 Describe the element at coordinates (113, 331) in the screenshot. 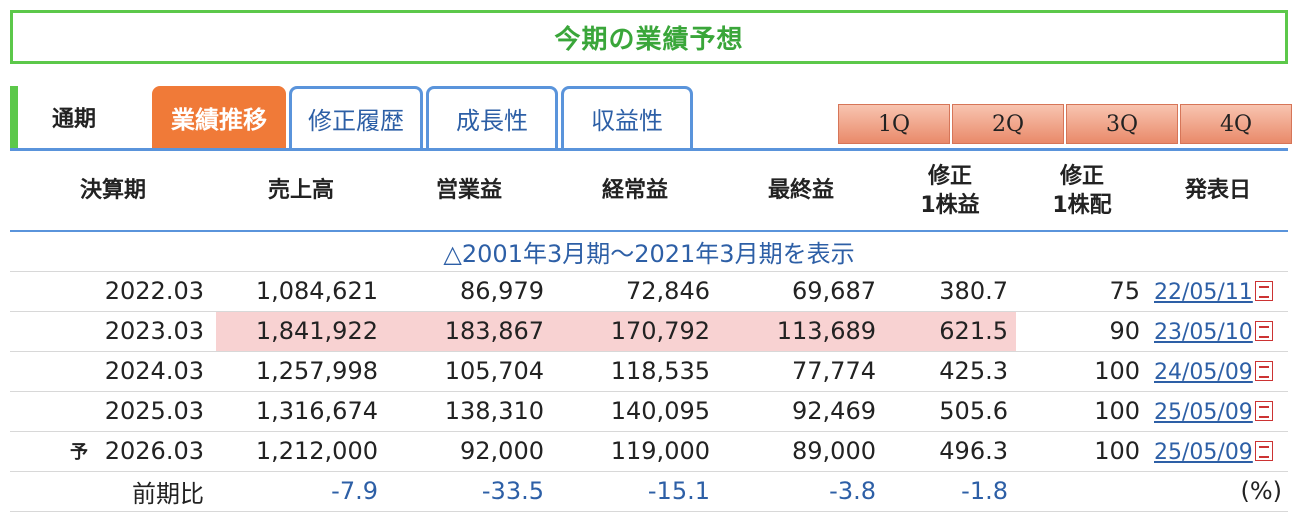

I see `row-period: 2023.03` at that location.